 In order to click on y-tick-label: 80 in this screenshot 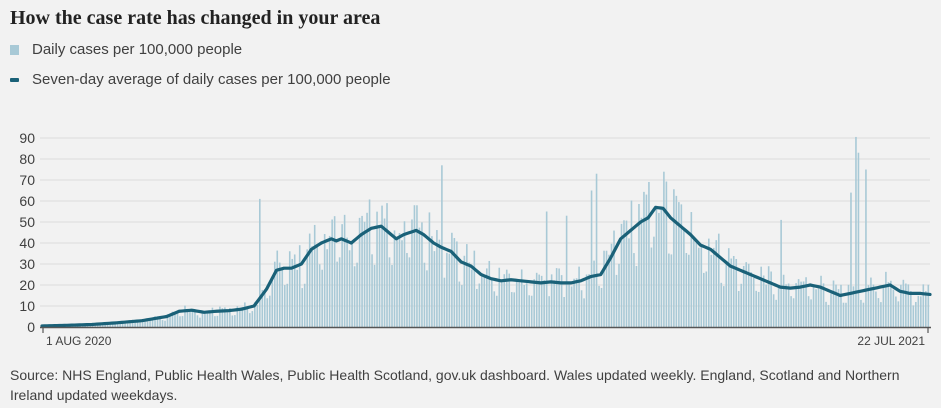, I will do `click(27, 159)`.